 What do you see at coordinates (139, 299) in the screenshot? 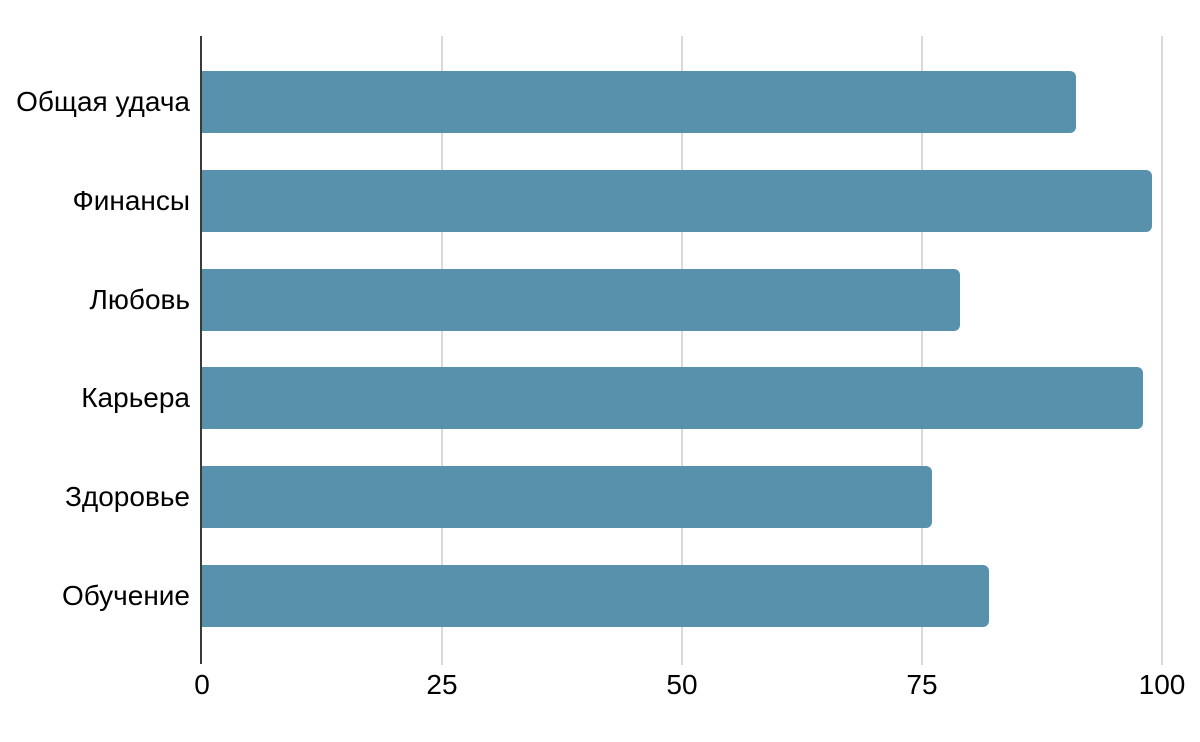
I see `category-label-2: Любовь` at bounding box center [139, 299].